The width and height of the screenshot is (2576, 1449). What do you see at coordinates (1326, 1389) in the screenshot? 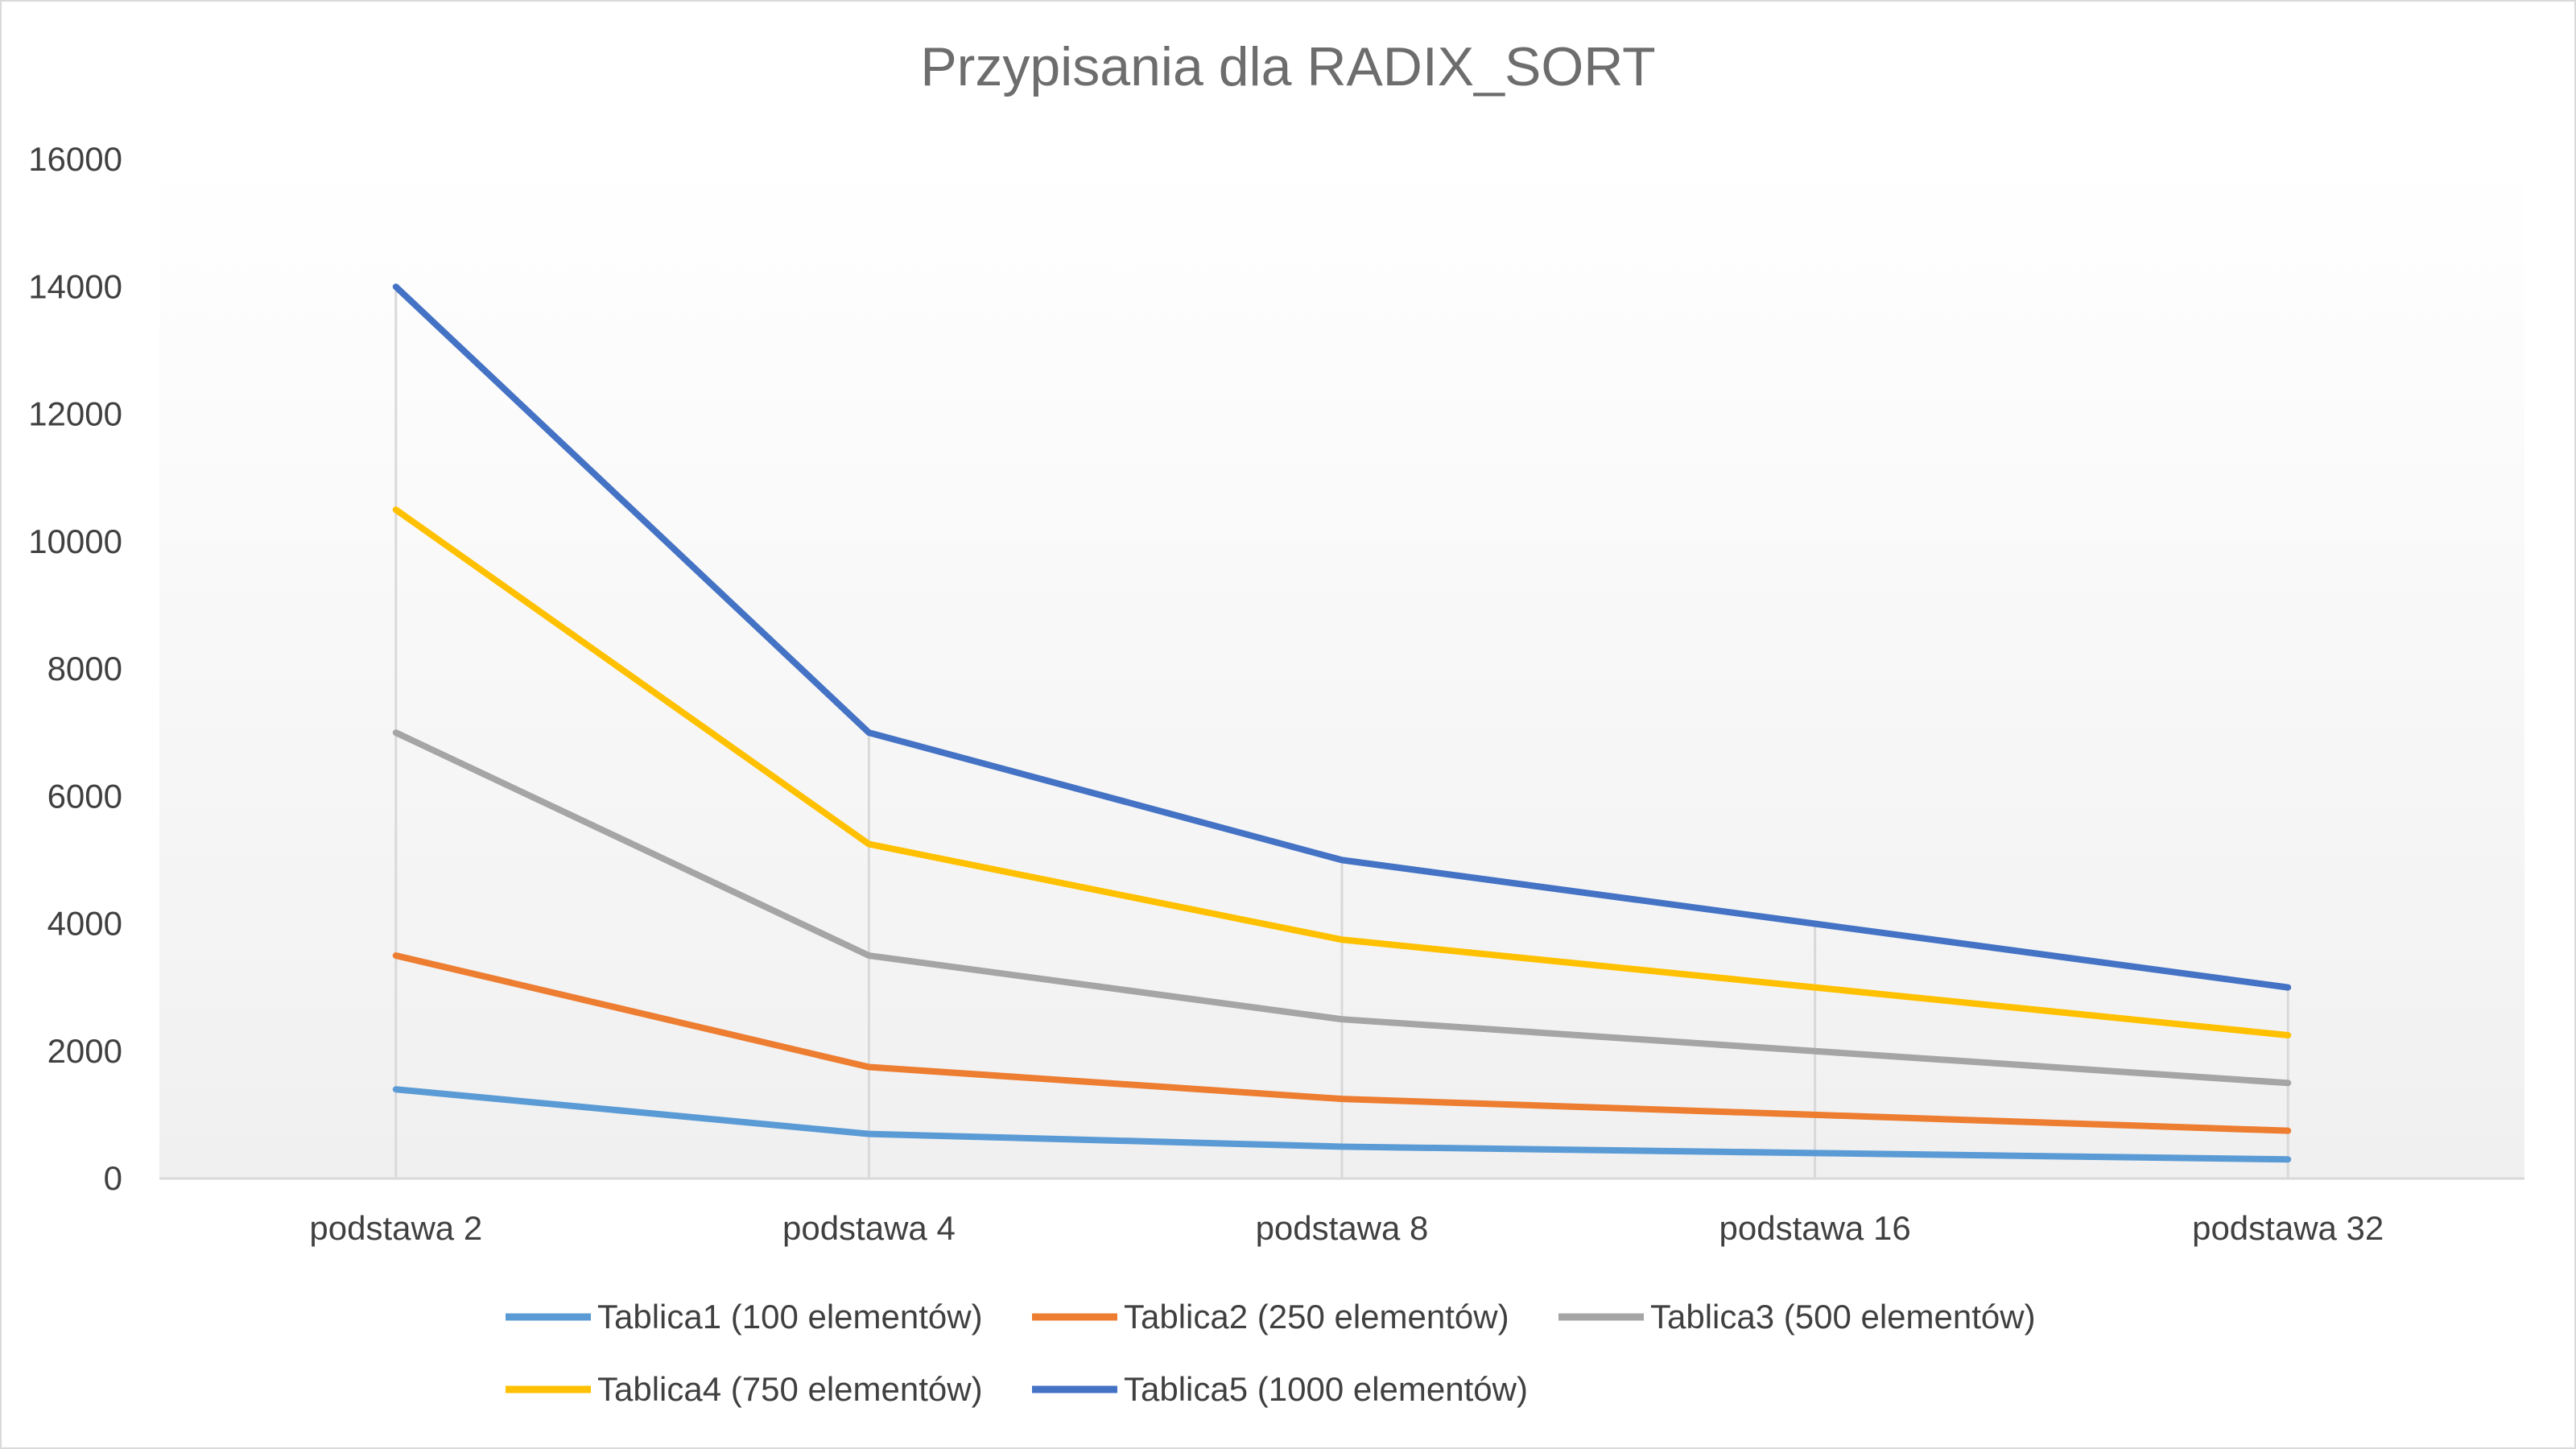
I see `legend-label: Tablica5 (1000 elementów)` at bounding box center [1326, 1389].